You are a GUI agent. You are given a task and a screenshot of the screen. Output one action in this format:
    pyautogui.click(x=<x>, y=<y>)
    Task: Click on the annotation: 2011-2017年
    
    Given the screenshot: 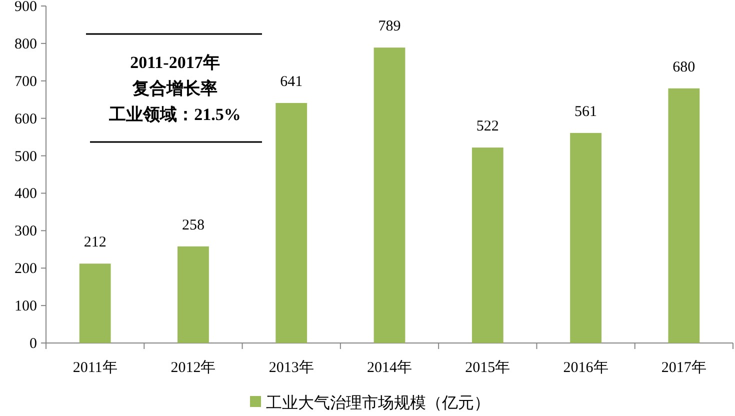 What is the action you would take?
    pyautogui.click(x=175, y=62)
    